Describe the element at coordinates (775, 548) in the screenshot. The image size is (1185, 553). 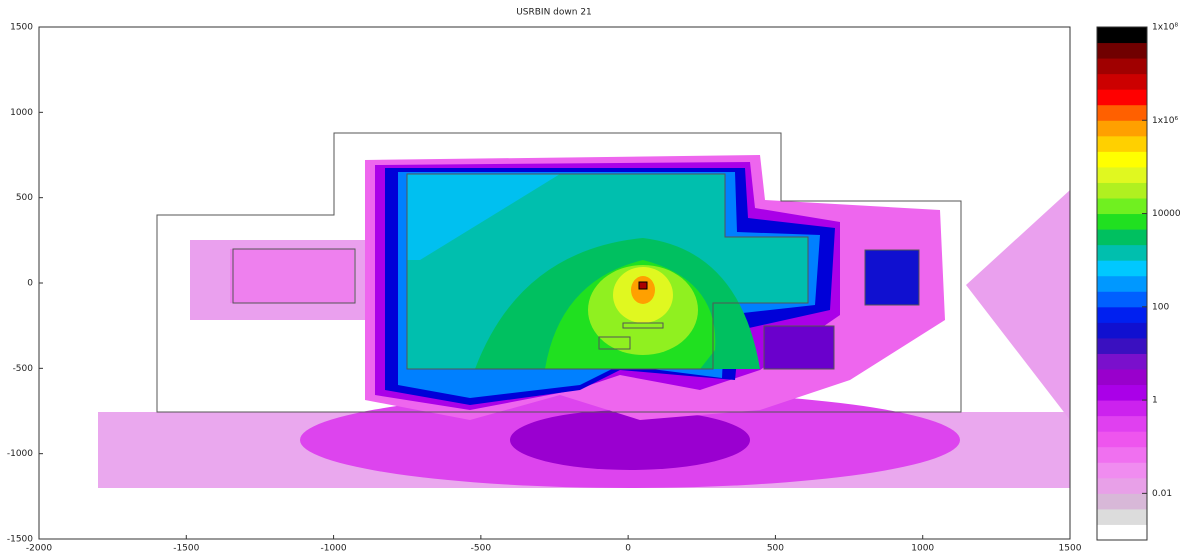
I see `x-tick-label: 500` at that location.